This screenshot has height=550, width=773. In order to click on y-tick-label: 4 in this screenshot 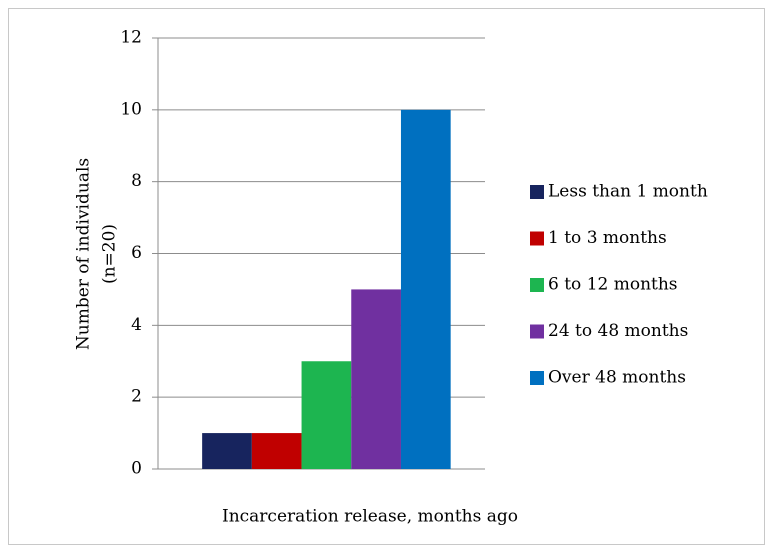, I will do `click(136, 325)`.